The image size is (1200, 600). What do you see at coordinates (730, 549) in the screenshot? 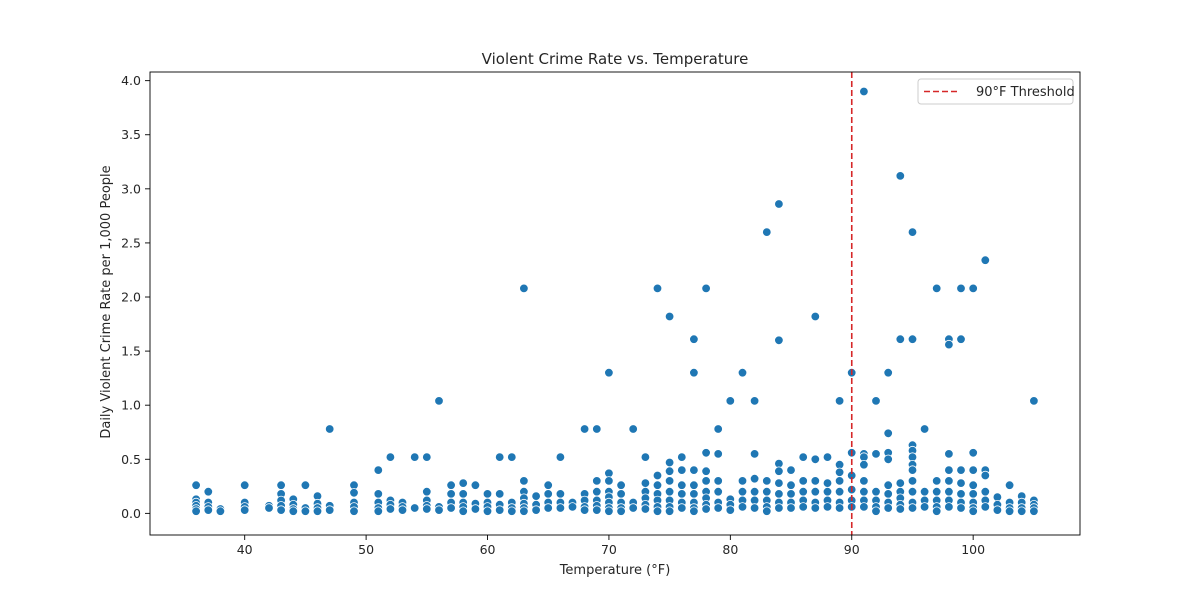
I see `x-tick-label: 80` at bounding box center [730, 549].